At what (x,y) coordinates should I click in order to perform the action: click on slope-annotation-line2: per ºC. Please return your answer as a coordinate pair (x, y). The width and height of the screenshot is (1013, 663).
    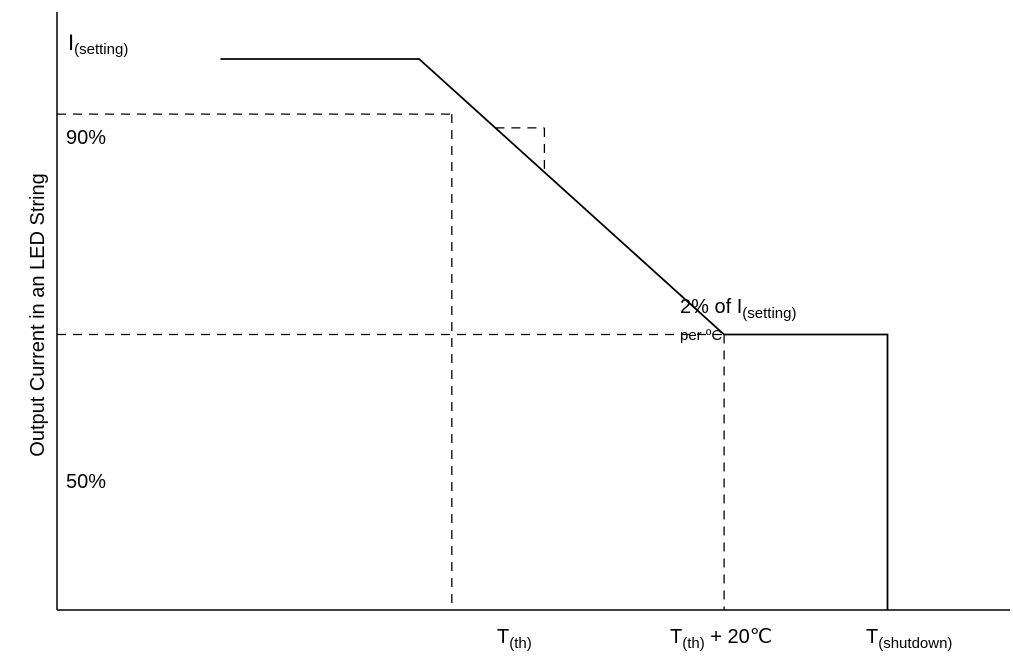
    Looking at the image, I should click on (701, 335).